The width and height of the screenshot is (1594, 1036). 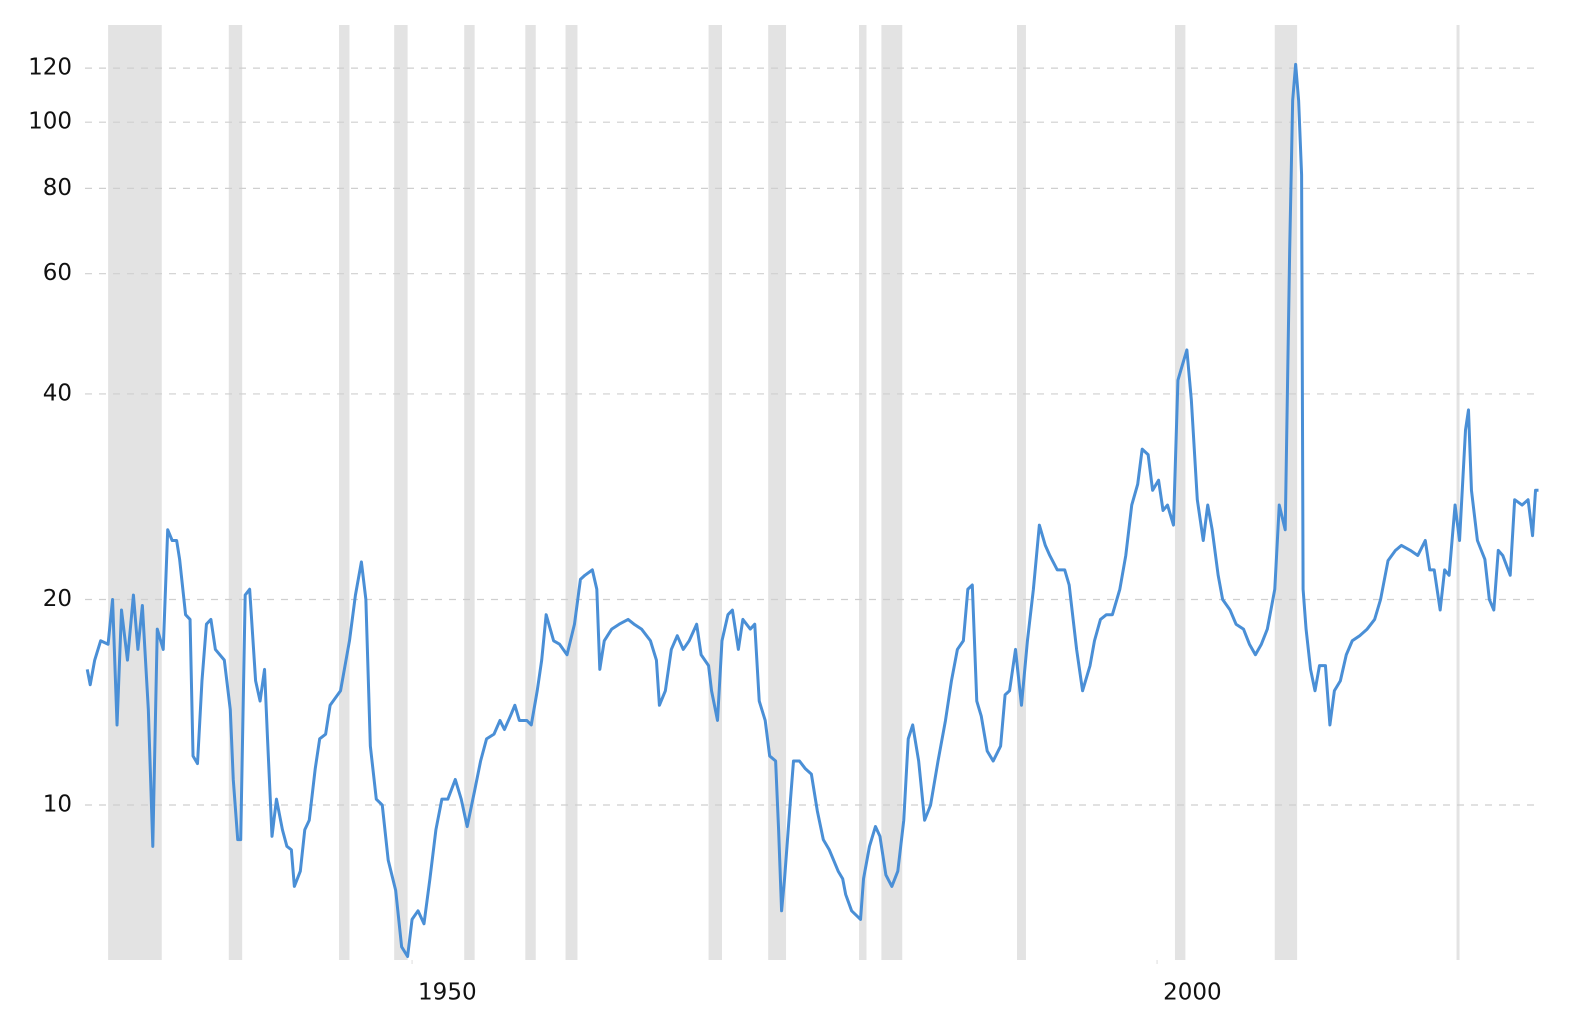 What do you see at coordinates (447, 993) in the screenshot?
I see `x-tick-label: 1950` at bounding box center [447, 993].